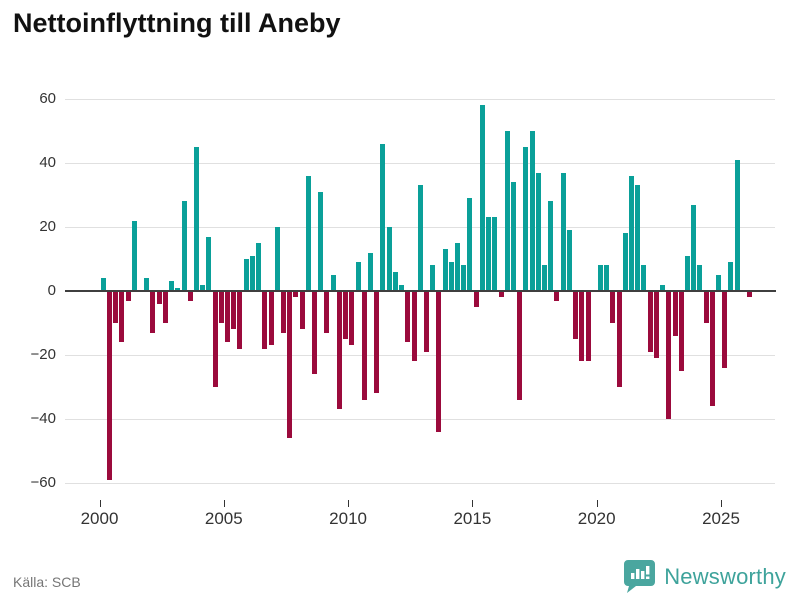  I want to click on bar-2021-q3, so click(638, 238).